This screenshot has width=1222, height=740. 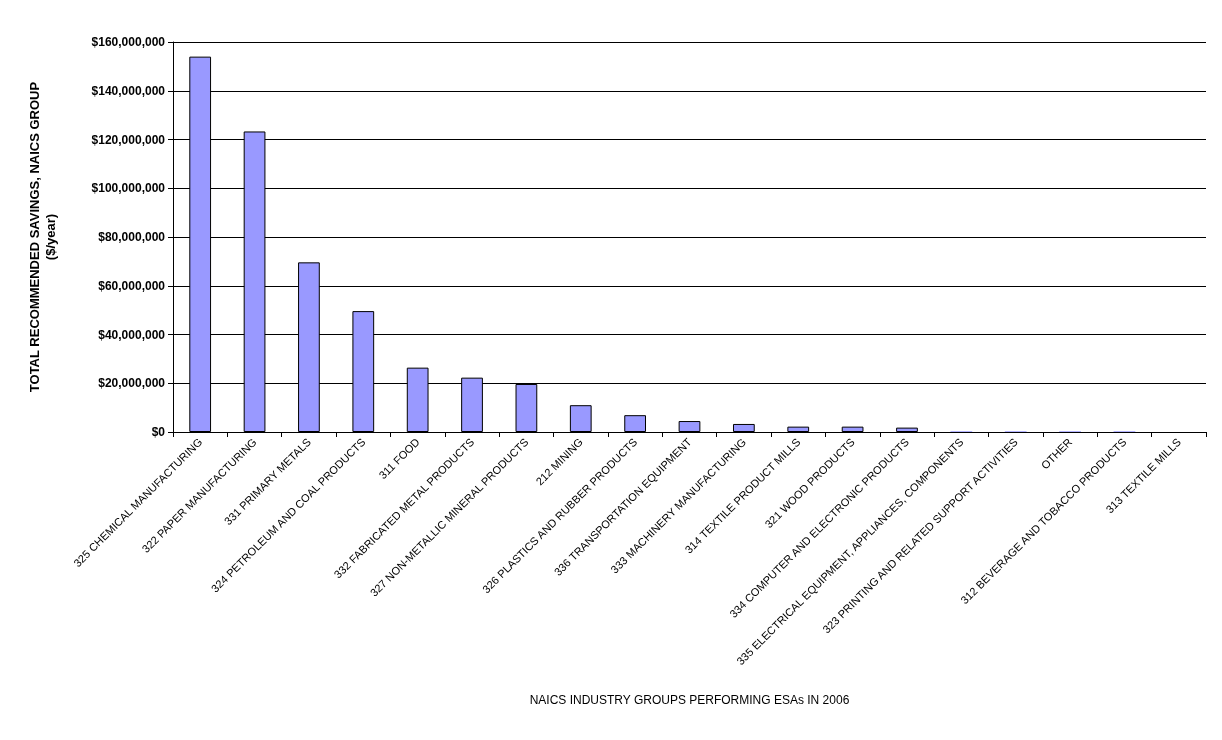 I want to click on y-tick-label: $140,000,000, so click(x=128, y=90).